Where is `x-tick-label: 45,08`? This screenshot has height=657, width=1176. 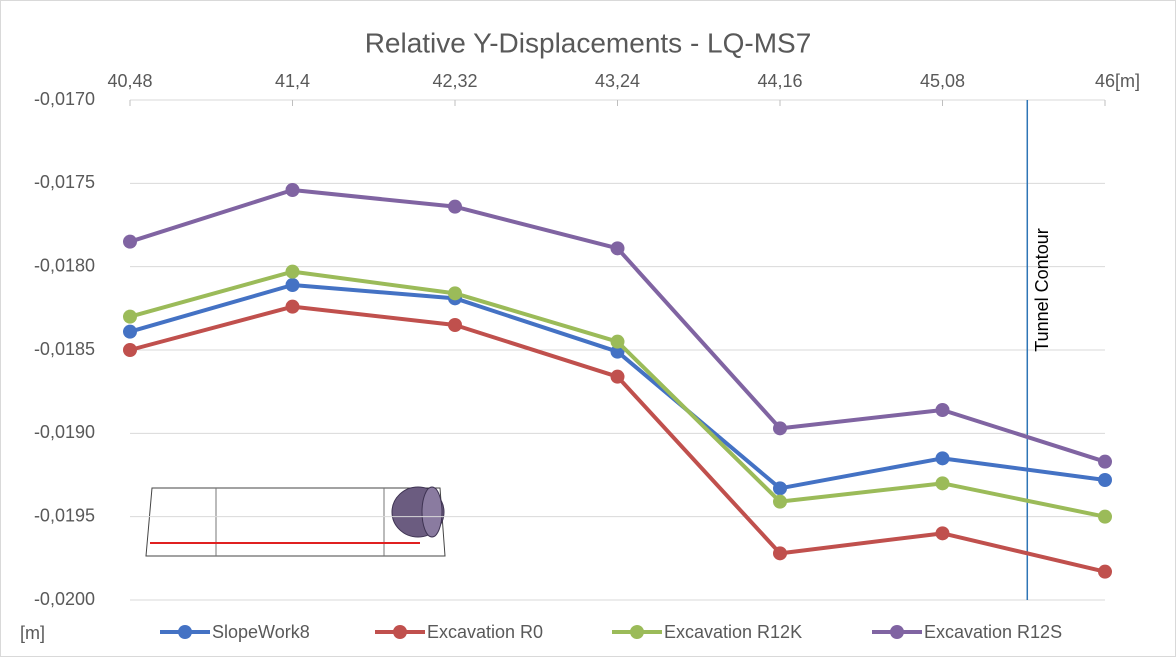 x-tick-label: 45,08 is located at coordinates (942, 81).